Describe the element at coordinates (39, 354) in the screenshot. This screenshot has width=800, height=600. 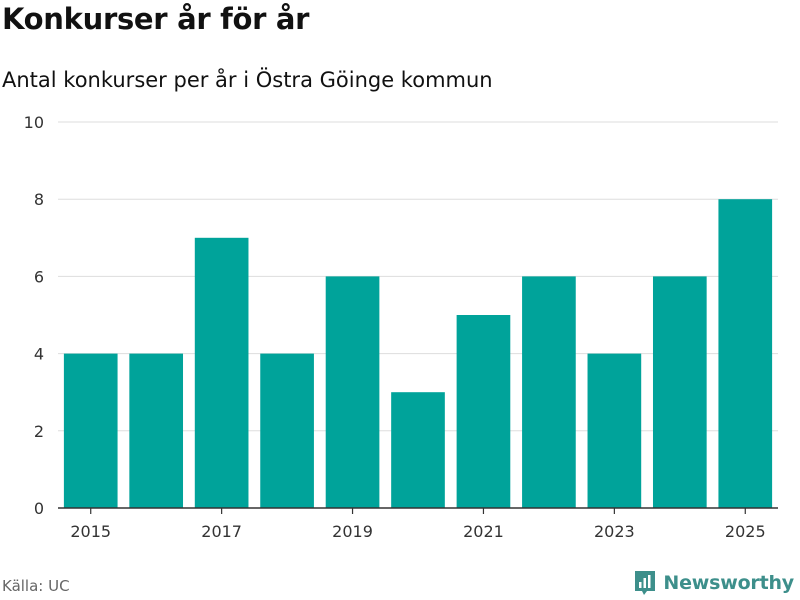
I see `y-tick-label-4: 4` at that location.